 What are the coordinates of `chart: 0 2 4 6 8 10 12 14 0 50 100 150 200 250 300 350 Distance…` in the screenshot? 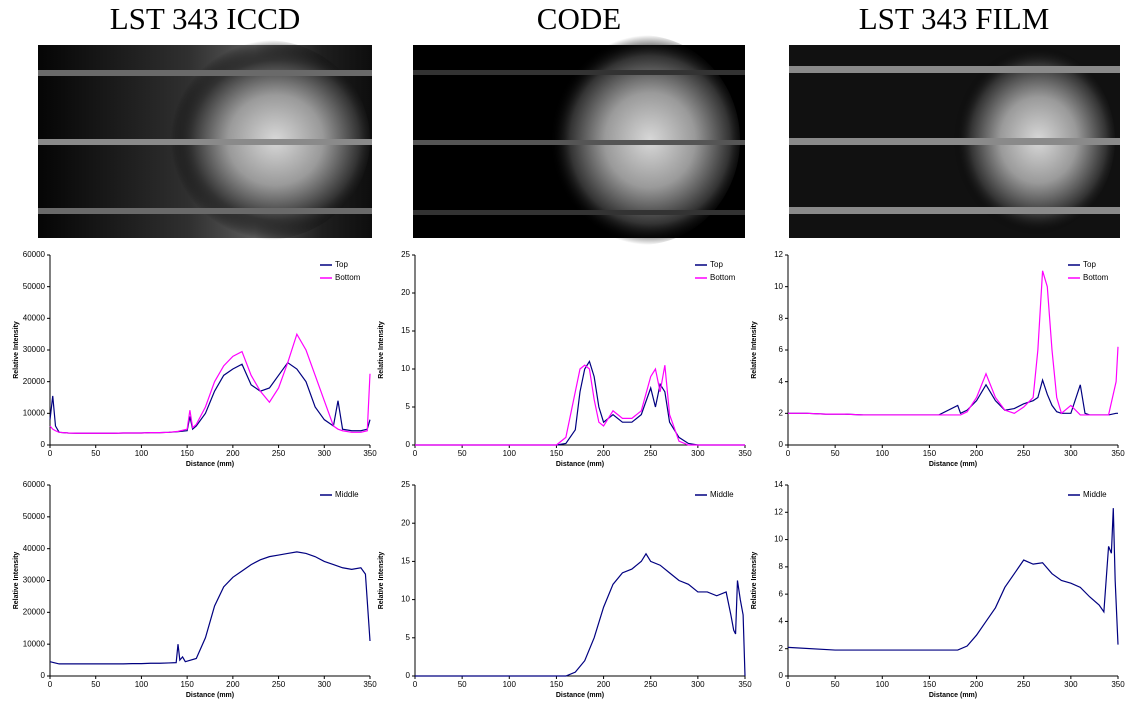 It's located at (938, 589).